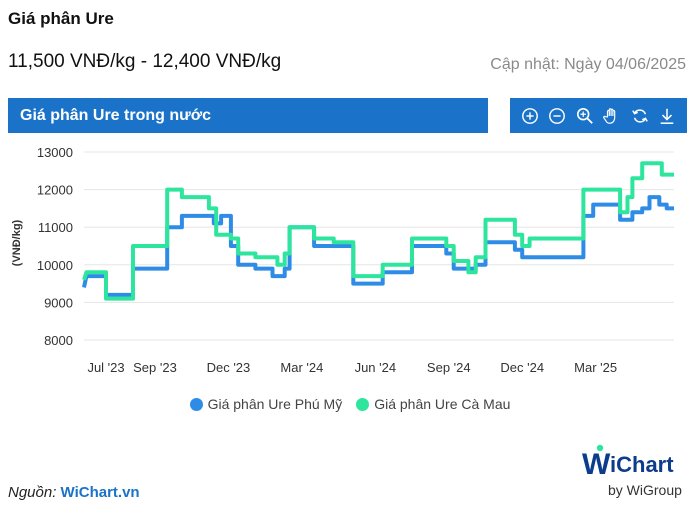 This screenshot has height=511, width=700. Describe the element at coordinates (55, 152) in the screenshot. I see `y-tick-label: 13000` at that location.